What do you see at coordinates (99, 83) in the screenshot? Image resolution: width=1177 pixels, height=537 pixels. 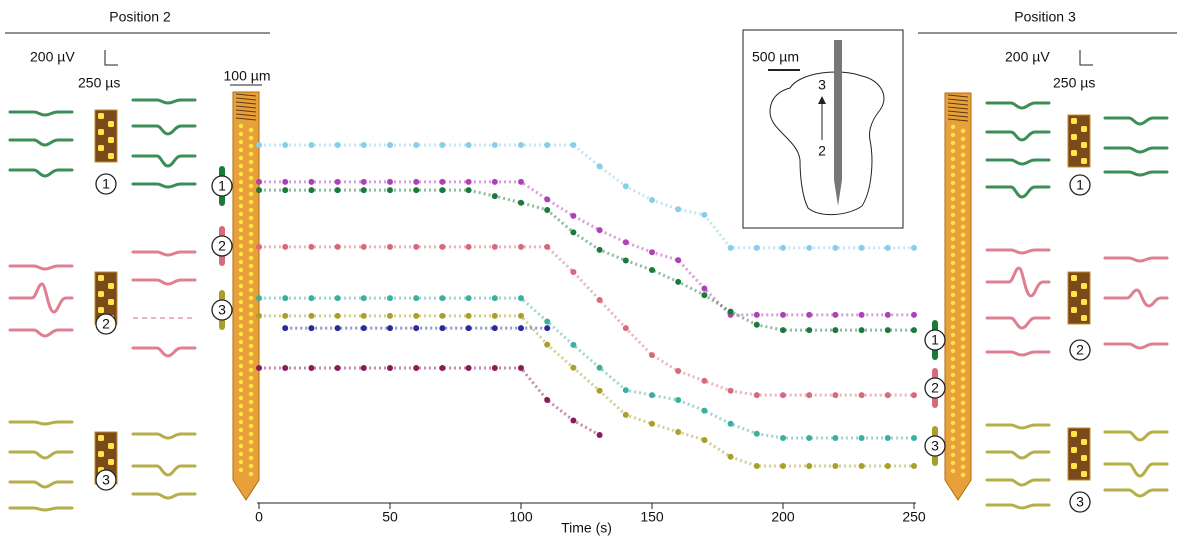 I see `time-scale: 250 µs` at bounding box center [99, 83].